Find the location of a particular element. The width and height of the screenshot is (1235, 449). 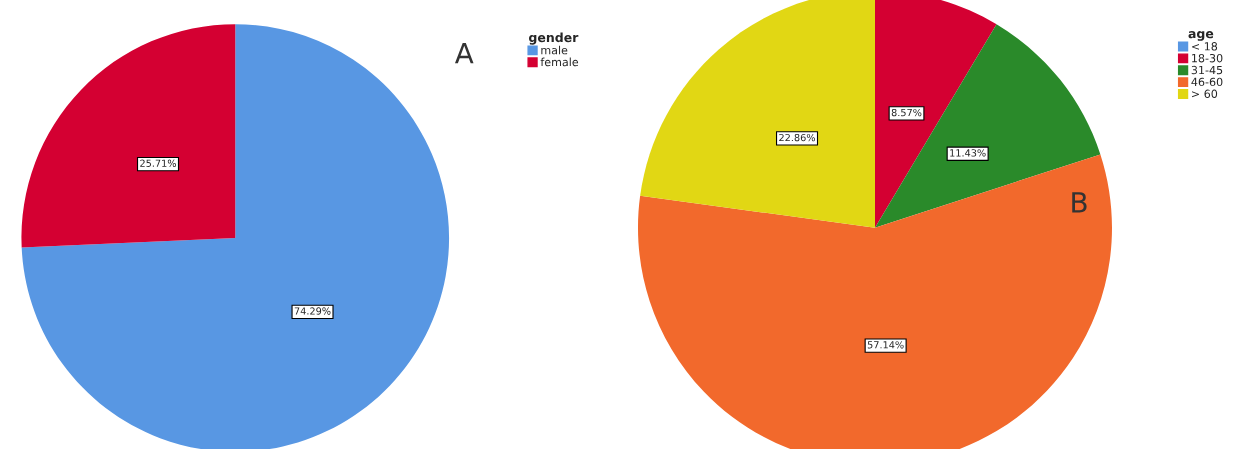

data-label: 22.86% is located at coordinates (797, 137).